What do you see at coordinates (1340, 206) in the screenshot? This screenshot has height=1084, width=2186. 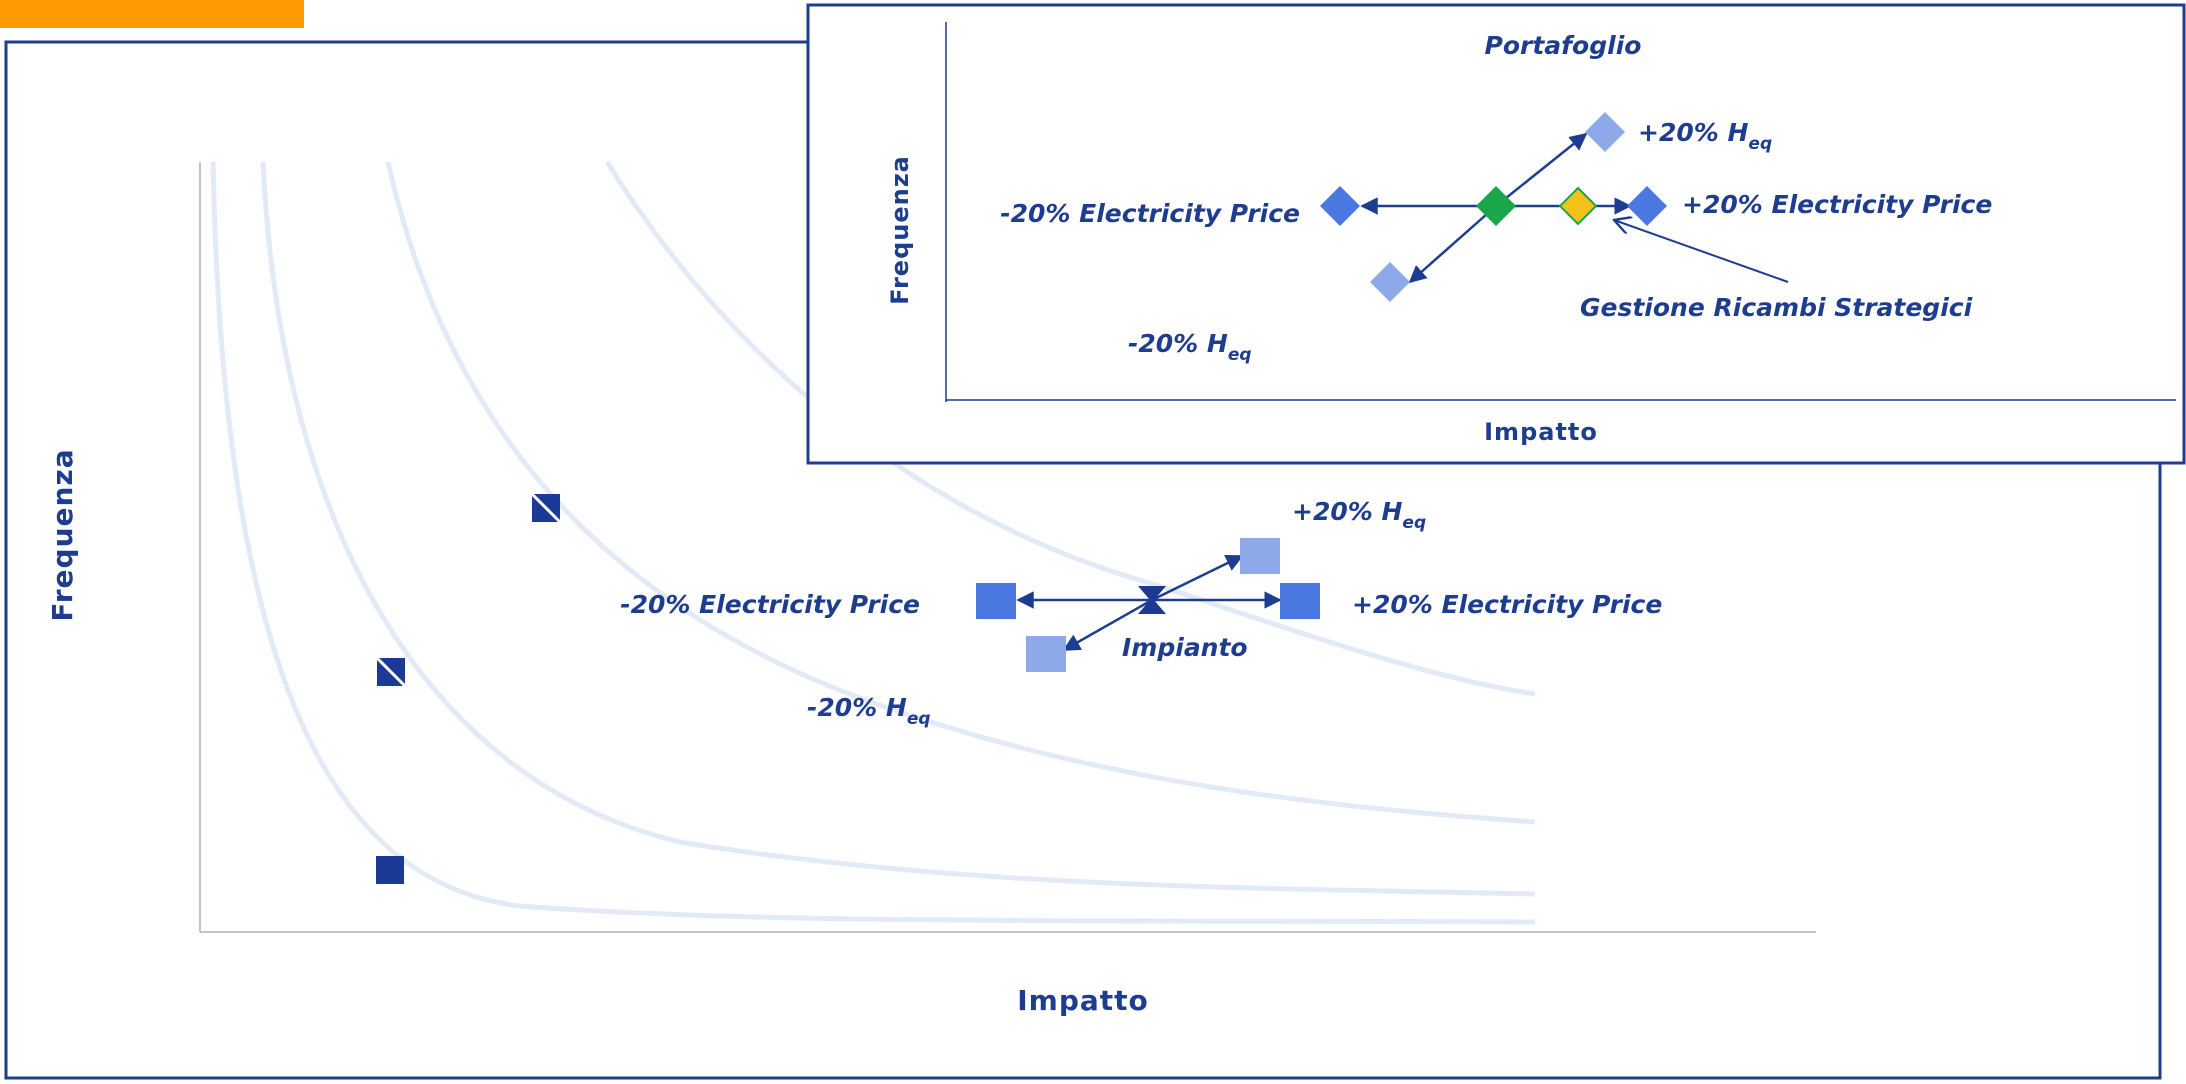 I see `inset-marker-minus-price` at bounding box center [1340, 206].